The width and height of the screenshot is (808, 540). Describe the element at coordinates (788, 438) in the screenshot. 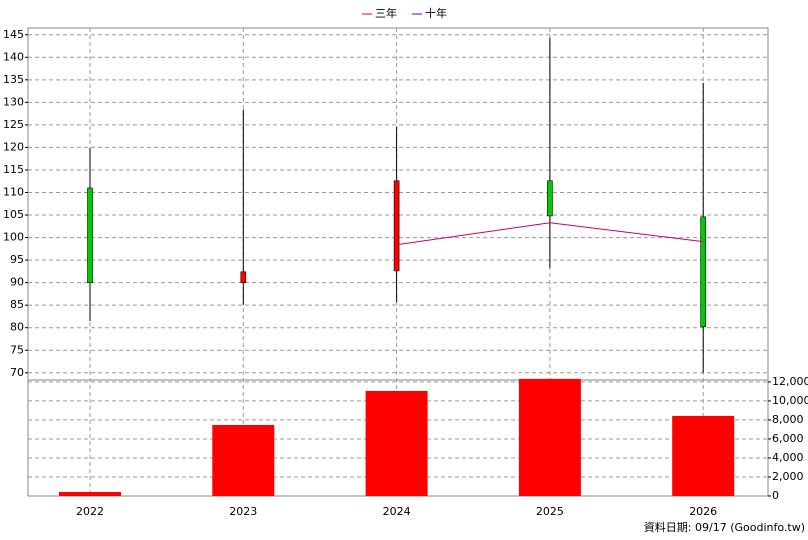

I see `y2-tick-label: 6,000` at that location.